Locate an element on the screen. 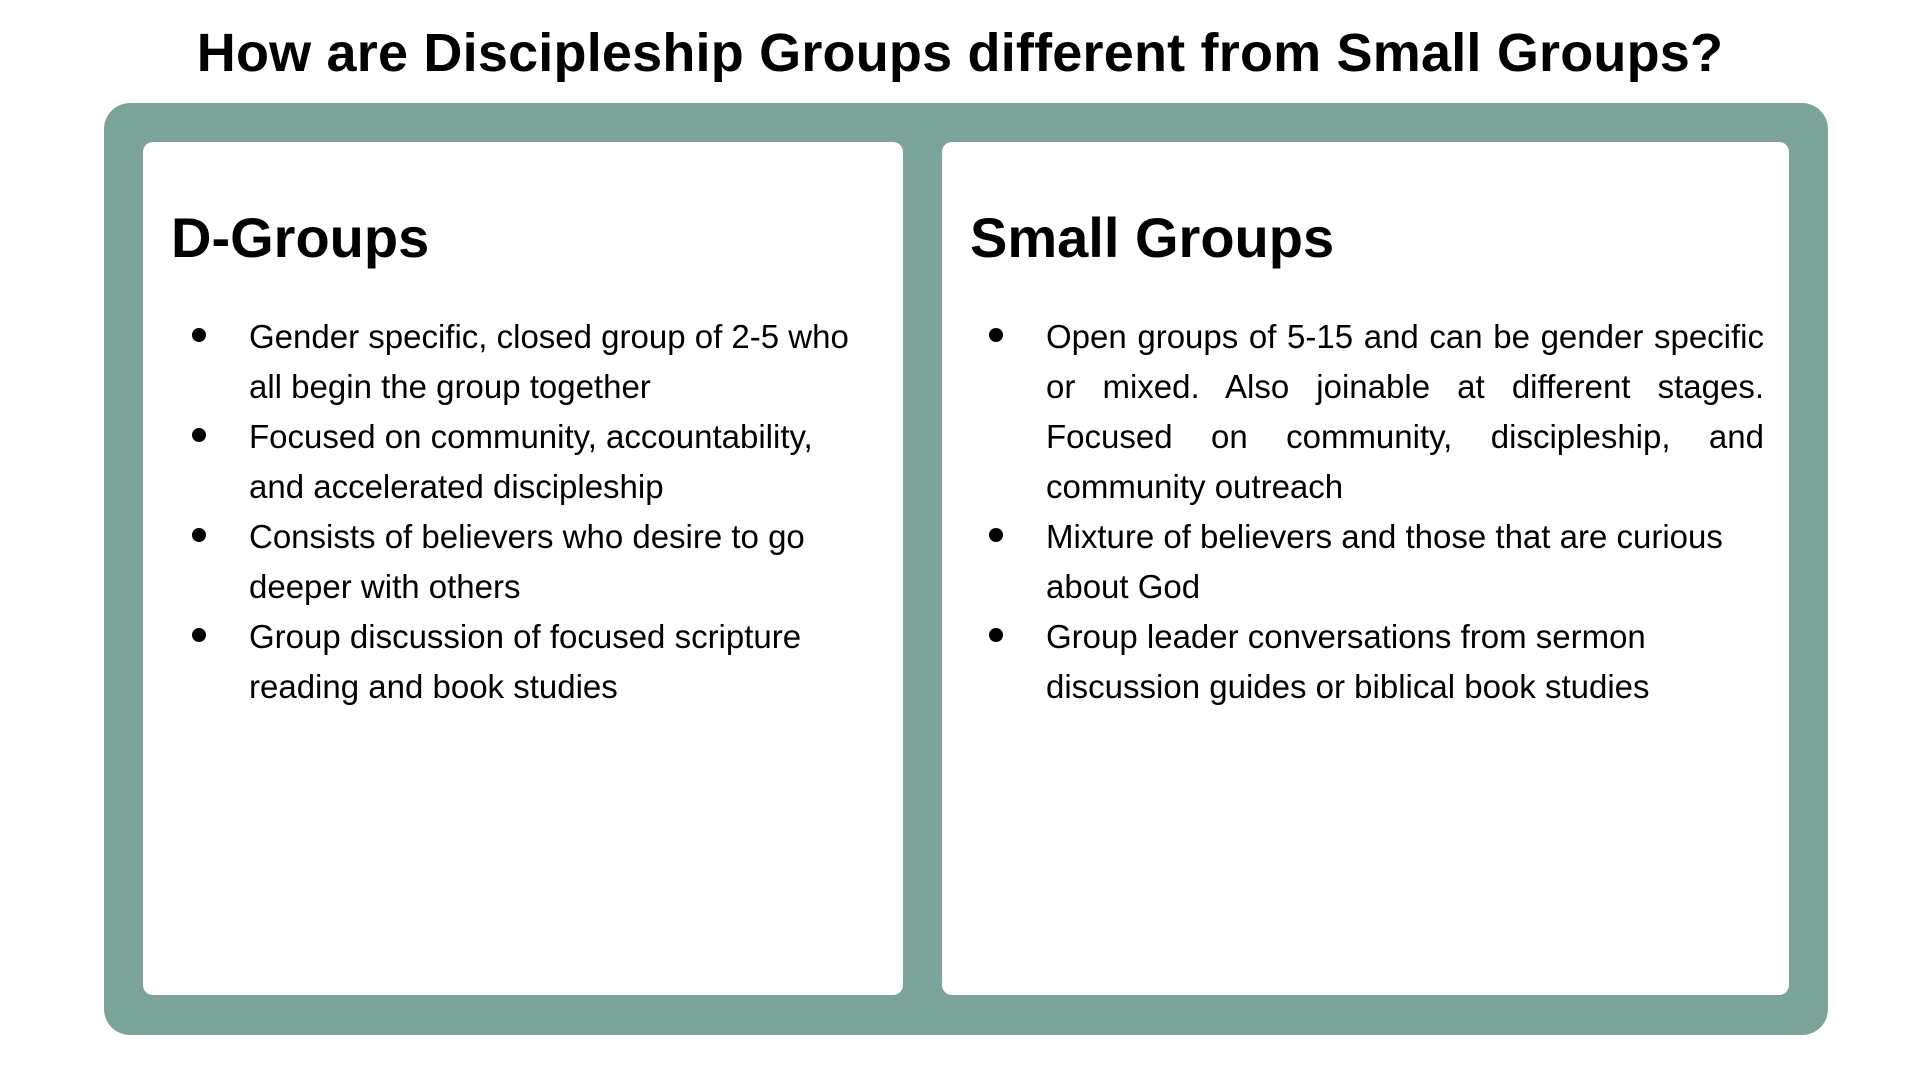 The image size is (1920, 1080). d-groups-heading: D-Groups is located at coordinates (300, 237).